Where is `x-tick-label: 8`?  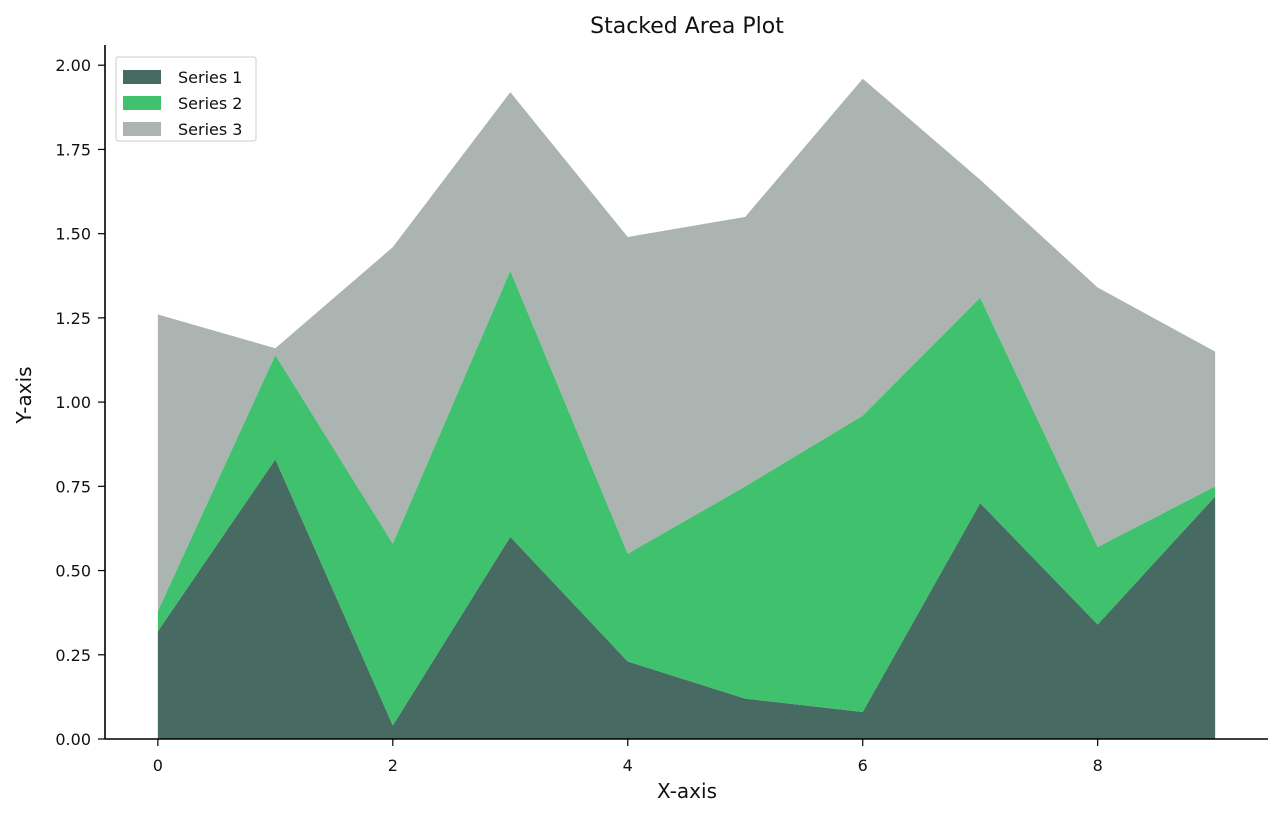
x-tick-label: 8 is located at coordinates (1098, 765).